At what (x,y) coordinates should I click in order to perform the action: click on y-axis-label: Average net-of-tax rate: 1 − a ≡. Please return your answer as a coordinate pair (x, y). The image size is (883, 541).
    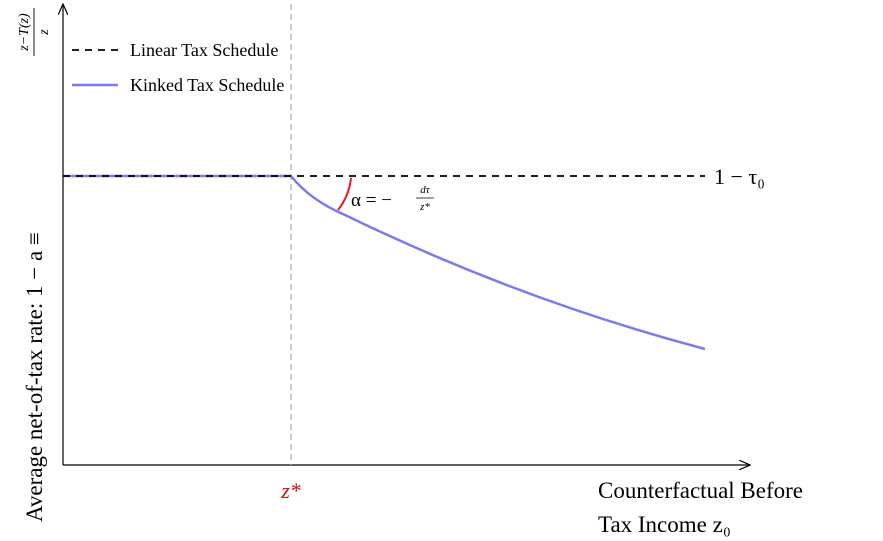
    Looking at the image, I should click on (34, 377).